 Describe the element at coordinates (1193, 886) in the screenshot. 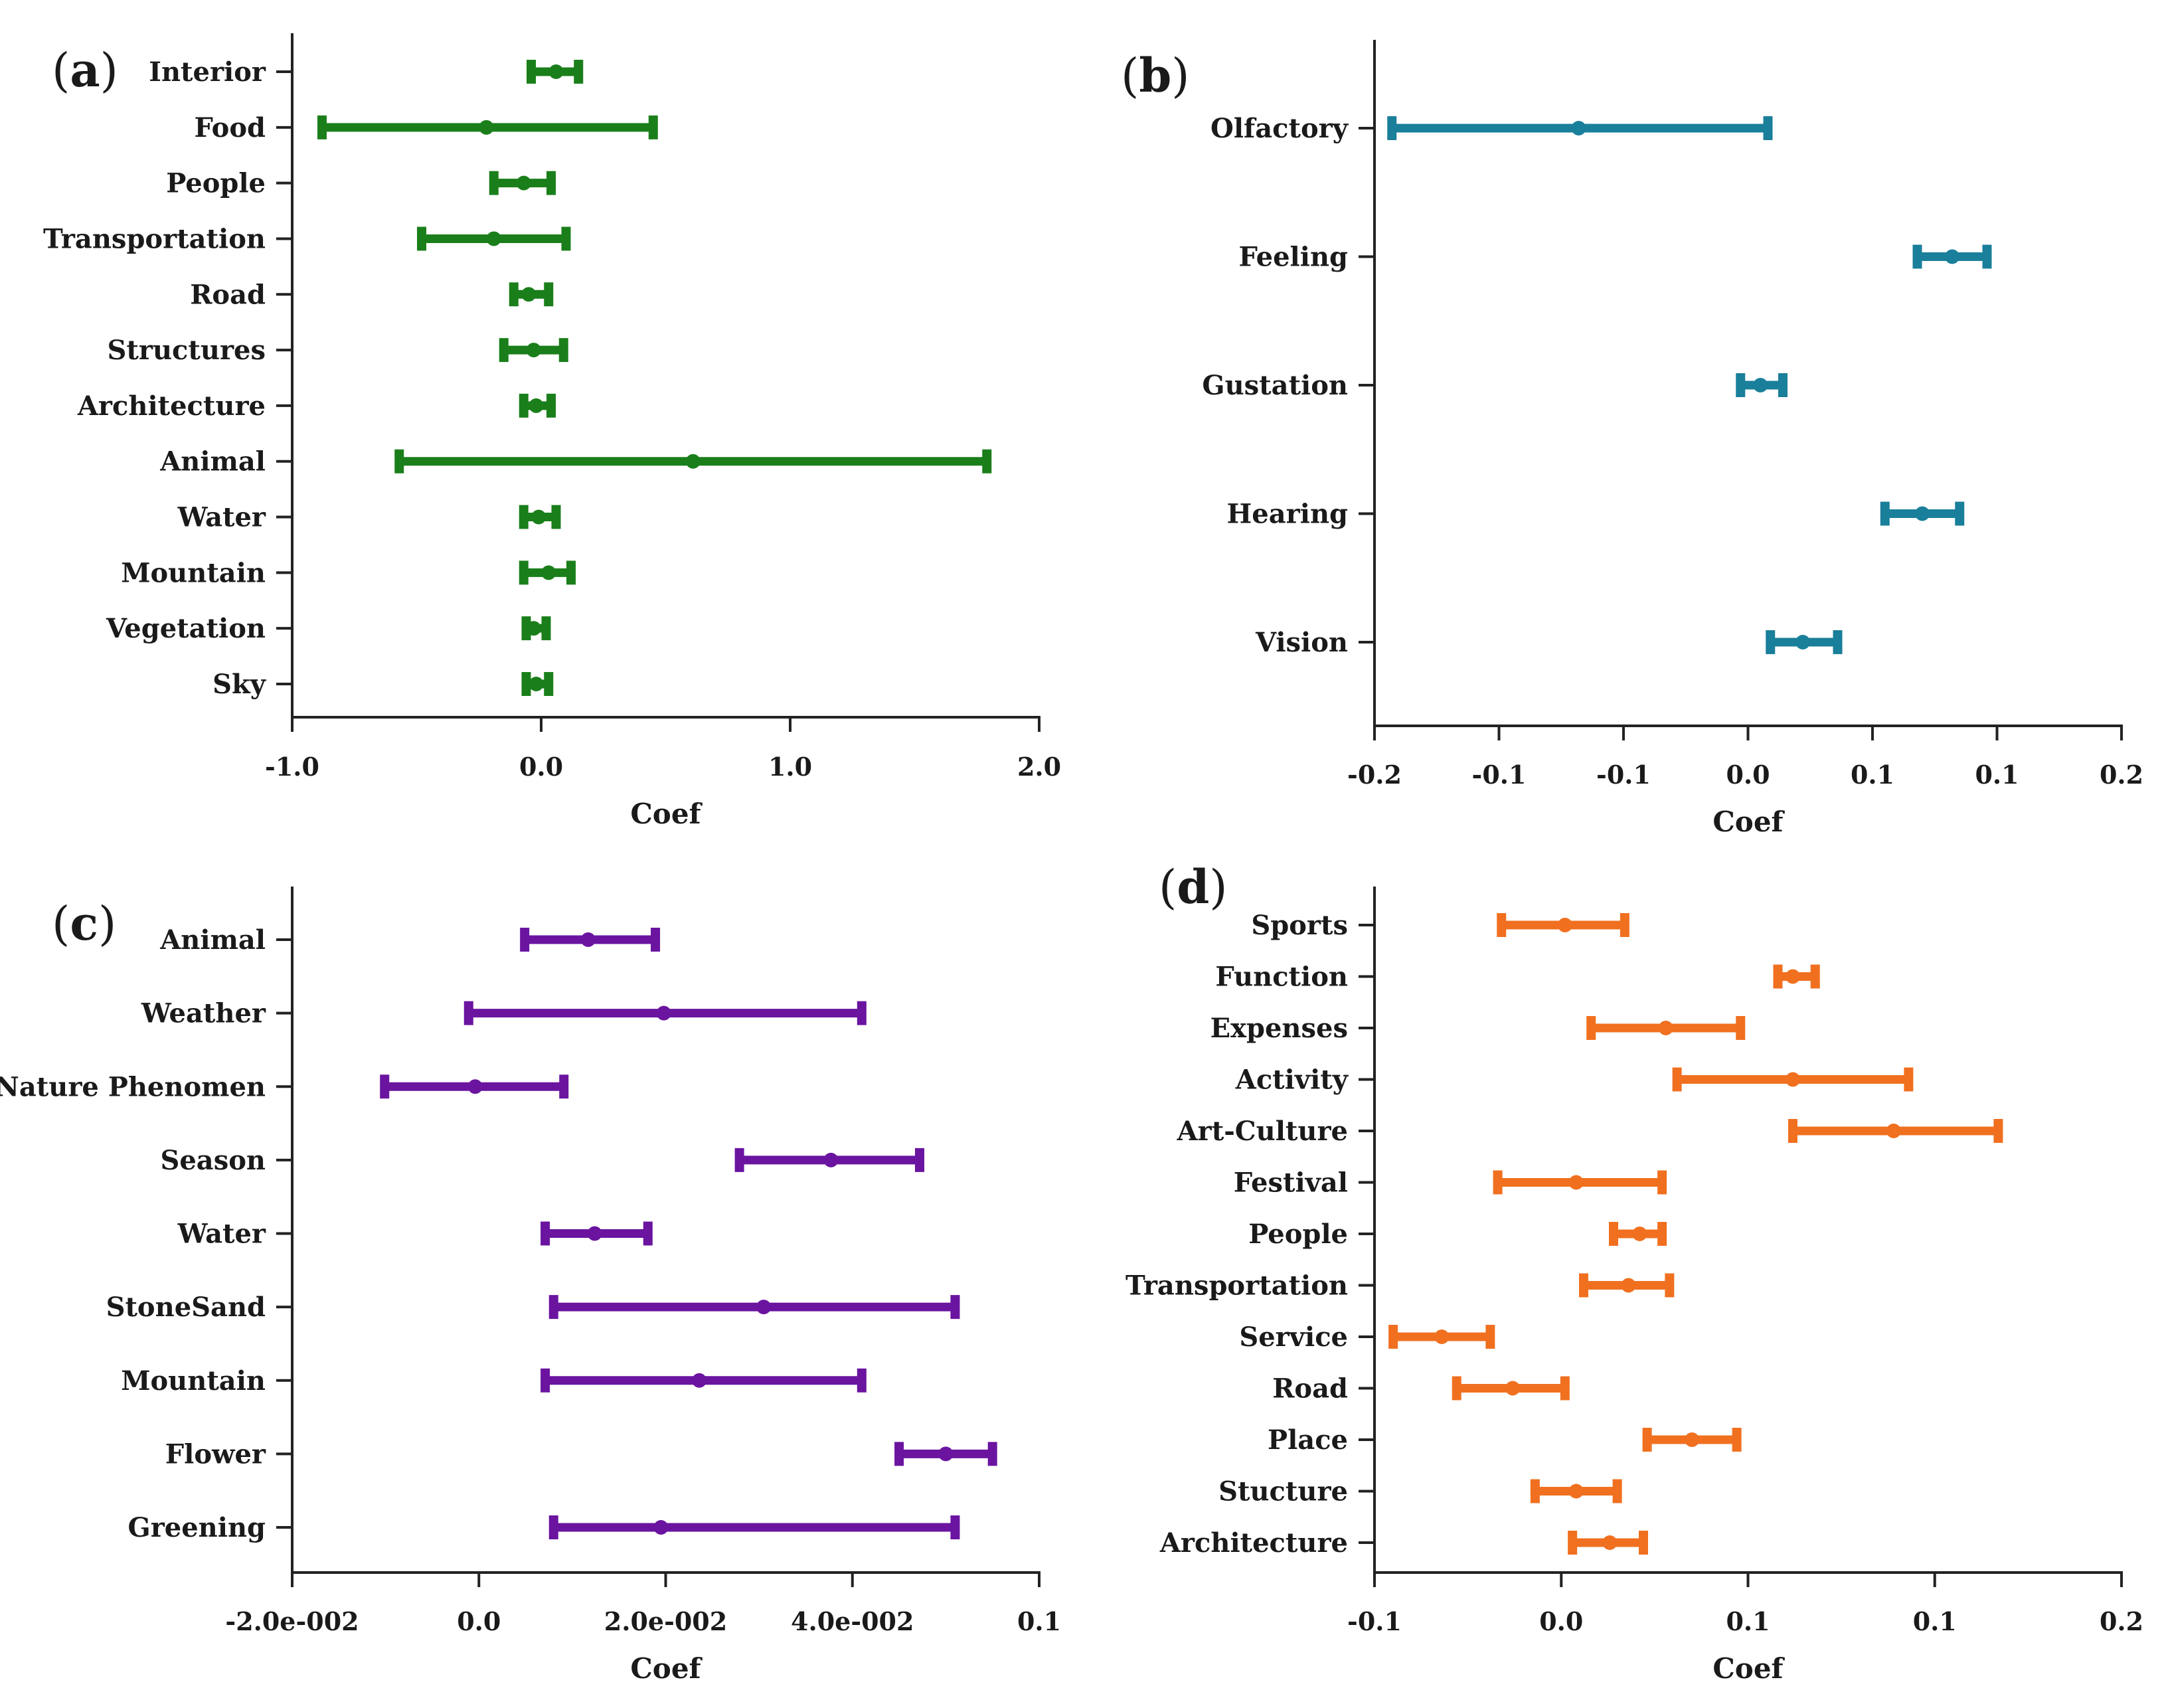

I see `panel-label-d: (d)` at that location.